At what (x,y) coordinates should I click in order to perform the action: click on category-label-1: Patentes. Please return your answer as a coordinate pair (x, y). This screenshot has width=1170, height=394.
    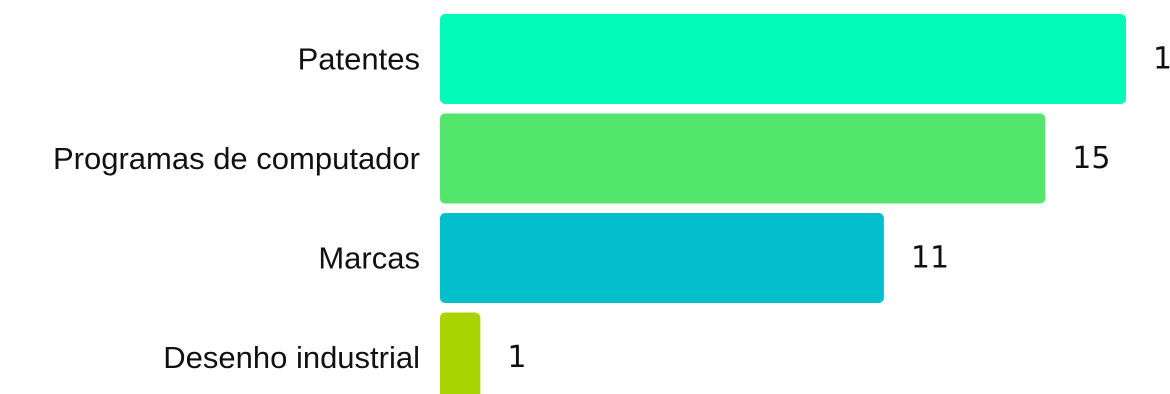
    Looking at the image, I should click on (359, 59).